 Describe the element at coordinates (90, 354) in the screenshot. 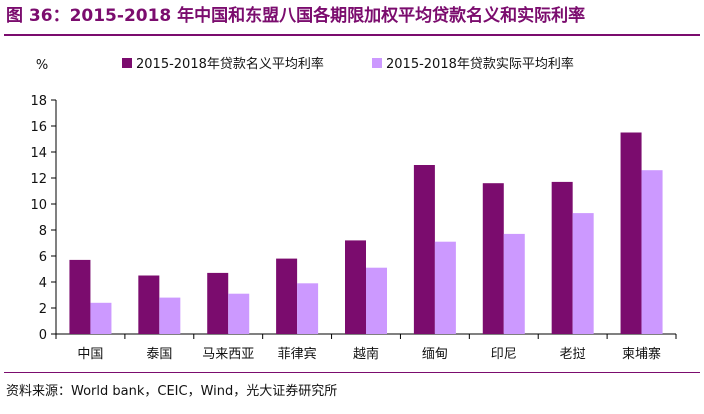

I see `x-tick-label: 中国` at that location.